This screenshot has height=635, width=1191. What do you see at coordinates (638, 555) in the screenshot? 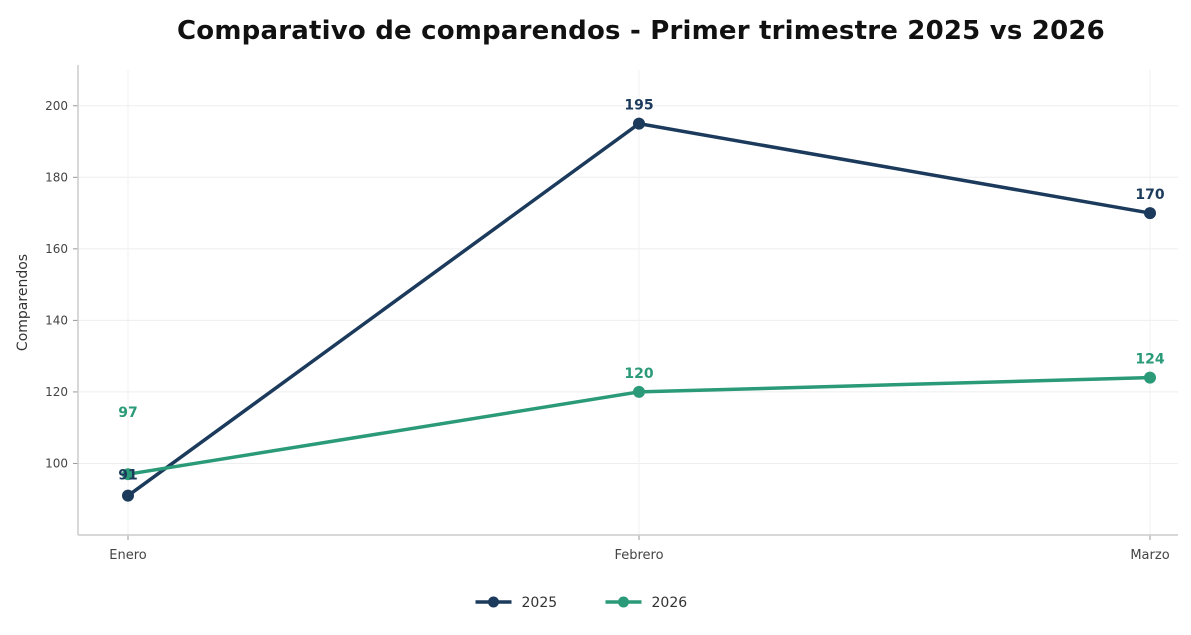
I see `x-tick-label: Febrero` at bounding box center [638, 555].